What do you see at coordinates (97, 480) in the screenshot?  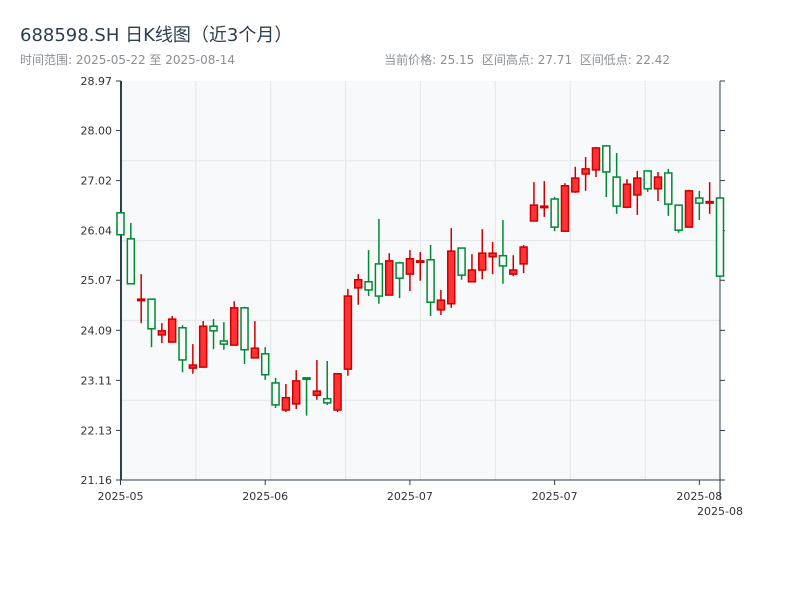 I see `y-tick-label: 21.16` at bounding box center [97, 480].